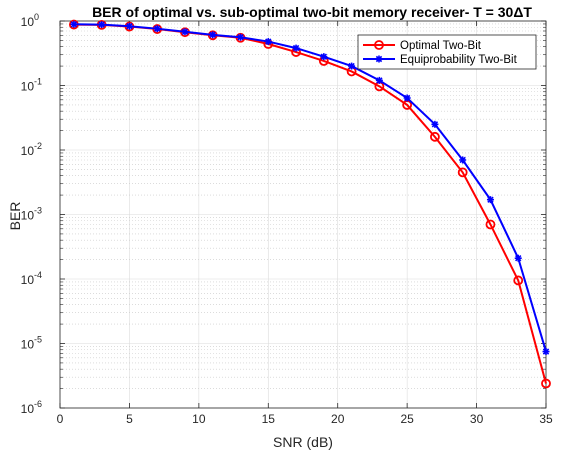 The height and width of the screenshot is (456, 573). What do you see at coordinates (459, 60) in the screenshot?
I see `legend-label: Equiprobability Two-Bit` at bounding box center [459, 60].